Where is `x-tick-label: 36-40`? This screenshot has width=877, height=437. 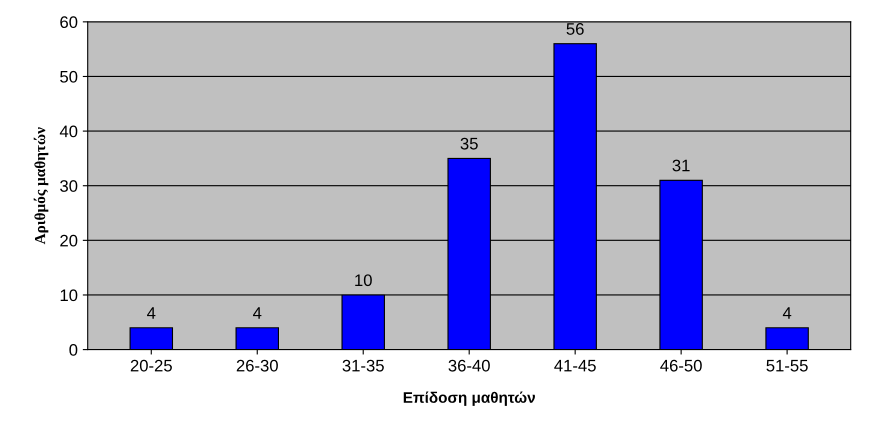
x-tick-label: 36-40 is located at coordinates (469, 366).